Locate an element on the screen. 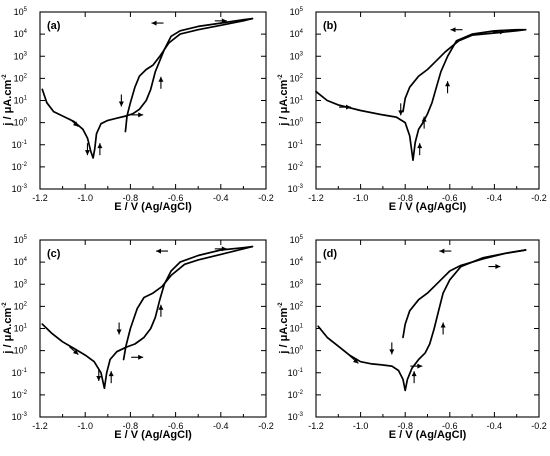  panel-label: (c) is located at coordinates (54, 254).